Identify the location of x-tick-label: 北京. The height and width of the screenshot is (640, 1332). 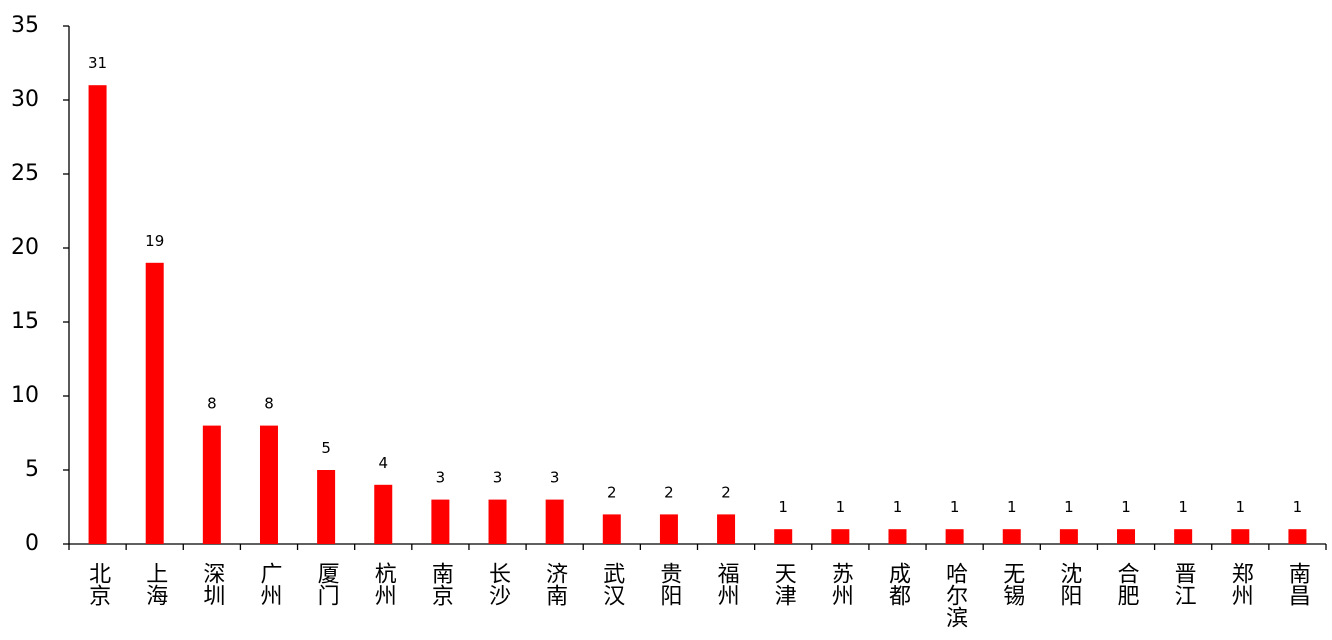
(98, 584).